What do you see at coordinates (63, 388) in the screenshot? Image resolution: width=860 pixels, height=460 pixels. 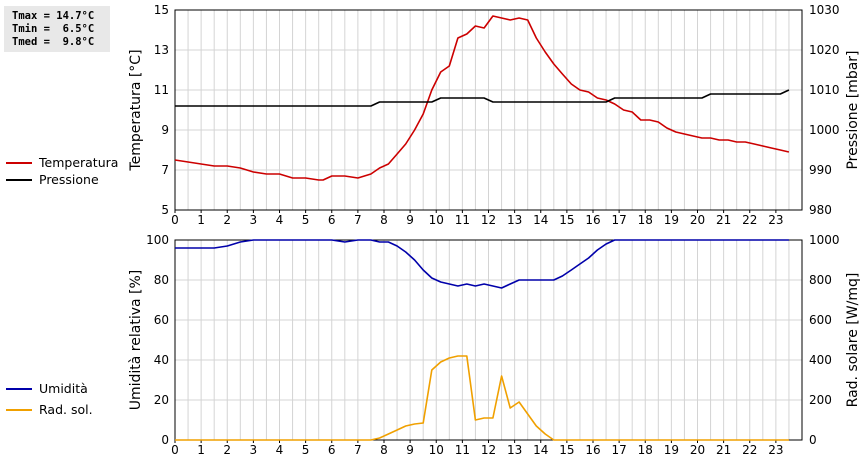 I see `legend-label: Umidità` at bounding box center [63, 388].